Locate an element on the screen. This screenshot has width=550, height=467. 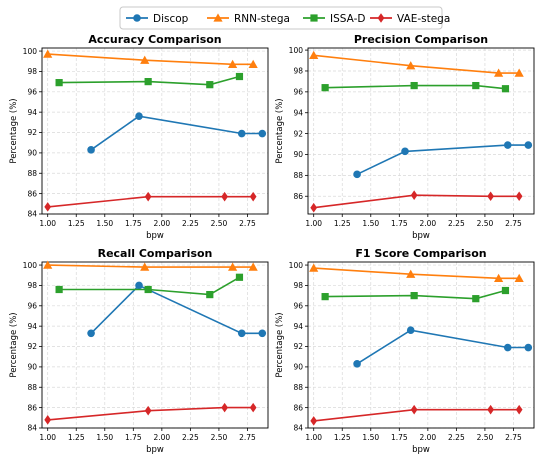
series-discop is located at coordinates (443, 160).